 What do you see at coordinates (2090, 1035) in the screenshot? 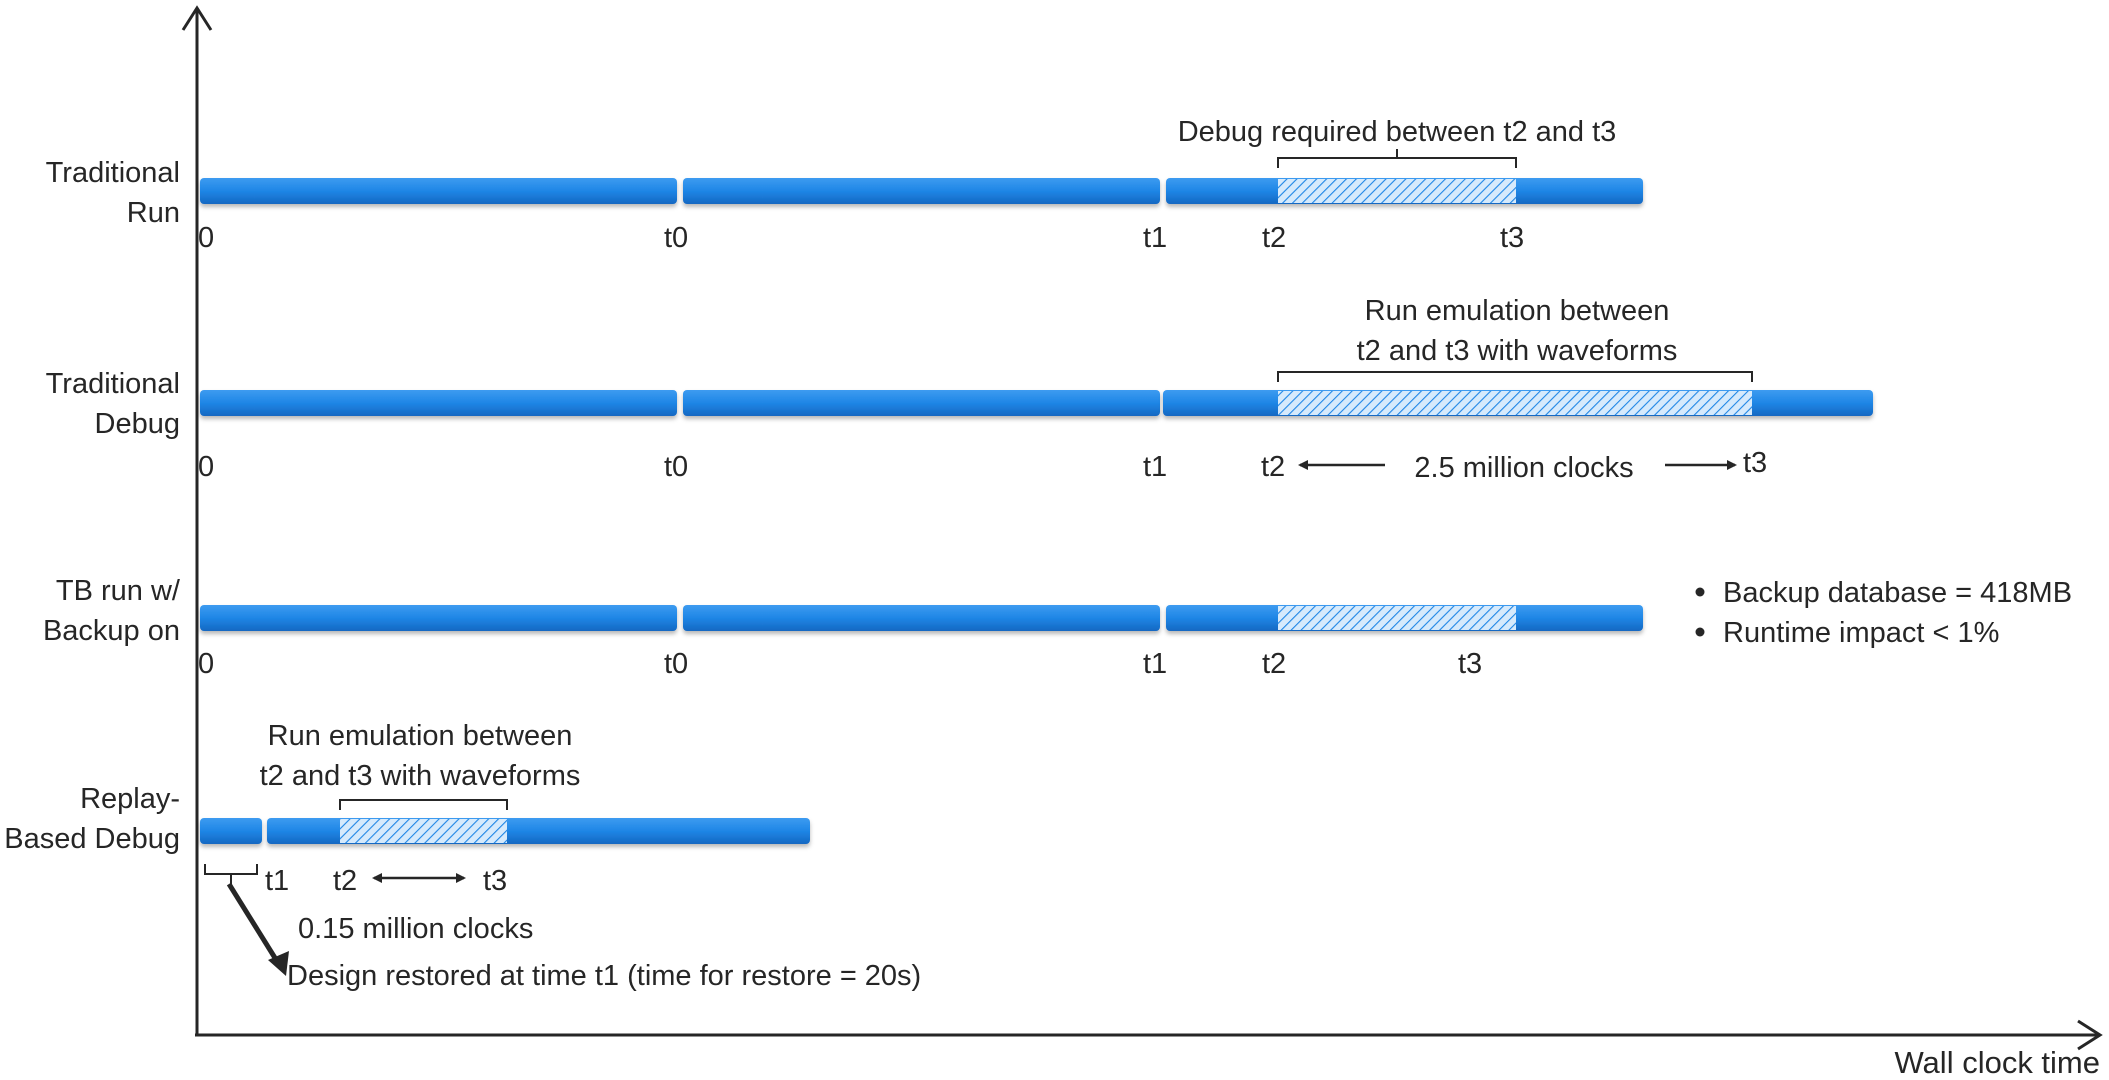
I see `x-axis-arrow-icon` at bounding box center [2090, 1035].